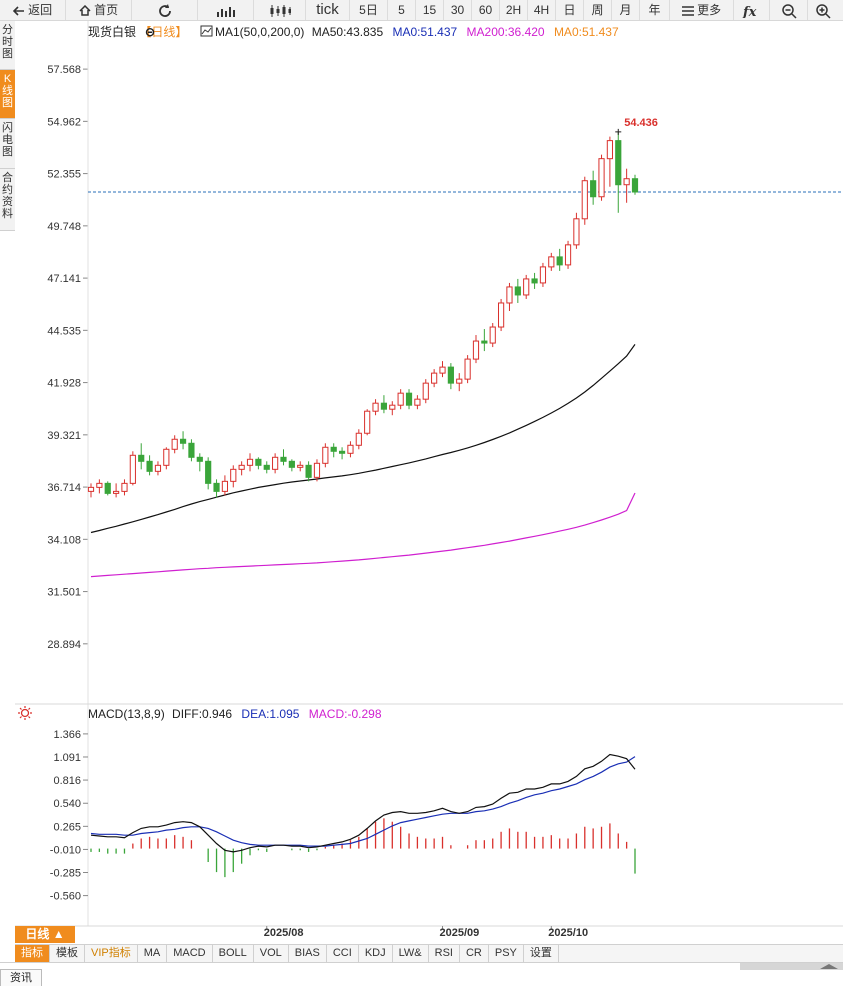  I want to click on diff-line, so click(363, 803).